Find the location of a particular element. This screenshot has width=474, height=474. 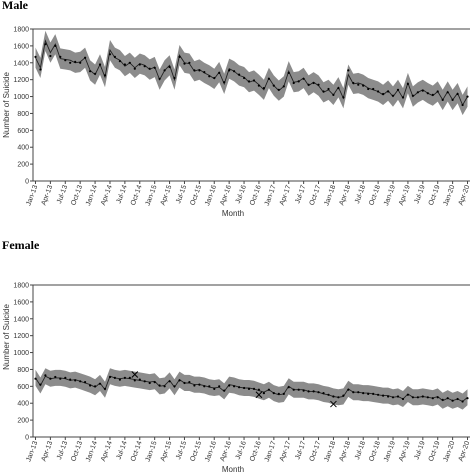

male-x-tick-label: Jan-18 is located at coordinates (330, 195).